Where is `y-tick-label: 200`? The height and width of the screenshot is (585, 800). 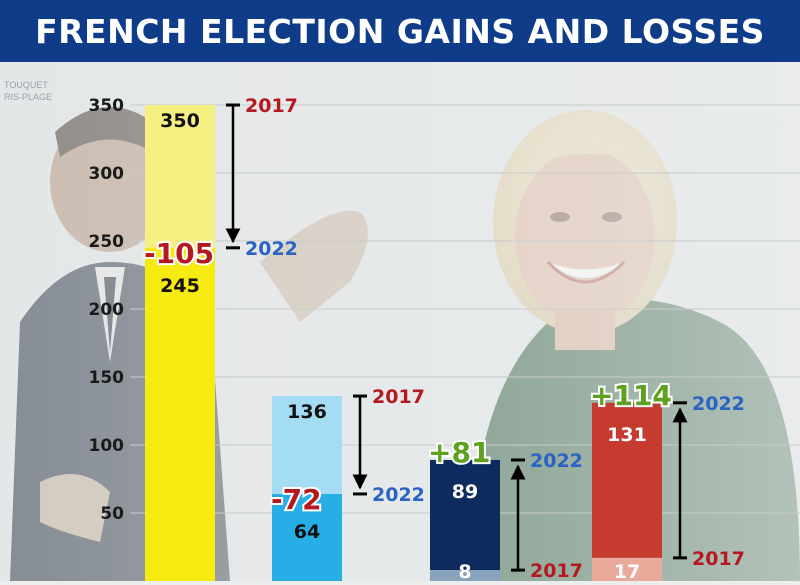 y-tick-label: 200 is located at coordinates (107, 310).